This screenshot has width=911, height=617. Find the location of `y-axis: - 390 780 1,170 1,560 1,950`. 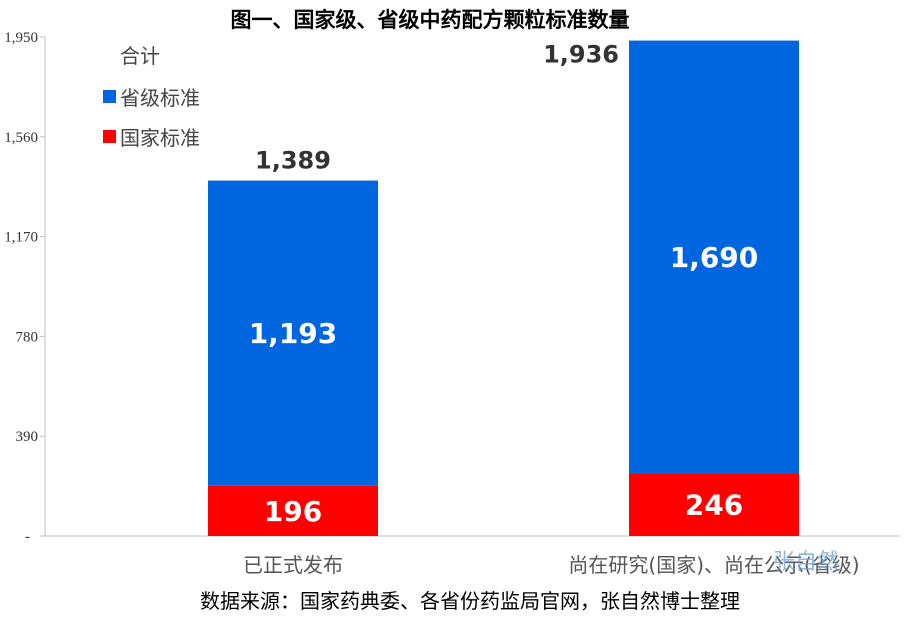

y-axis: - 390 780 1,170 1,560 1,950 is located at coordinates (25, 287).